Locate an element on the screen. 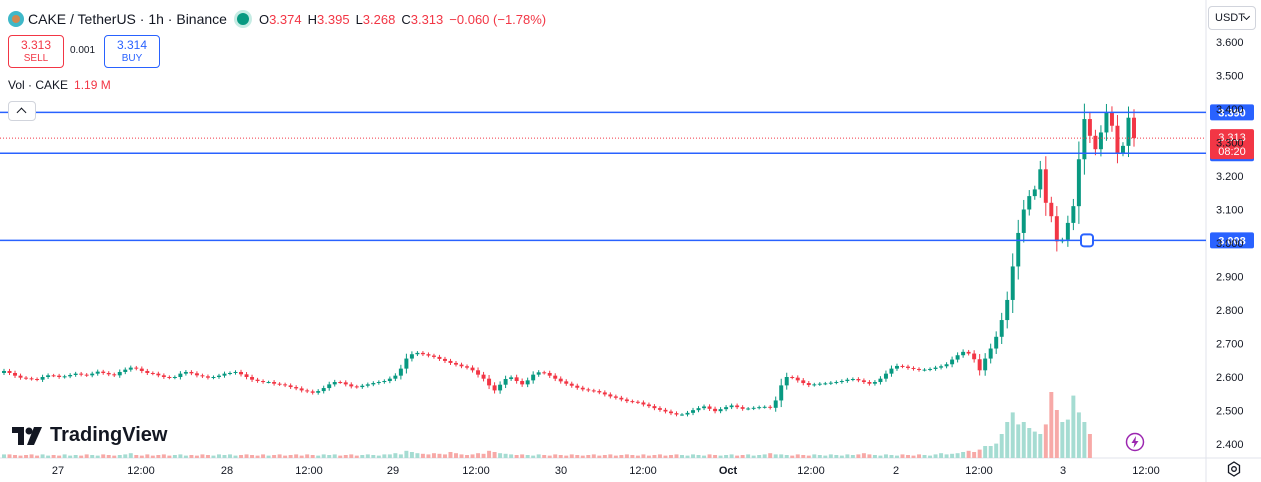 This screenshot has height=482, width=1261. y-tick-label: 3.300 is located at coordinates (1230, 144).